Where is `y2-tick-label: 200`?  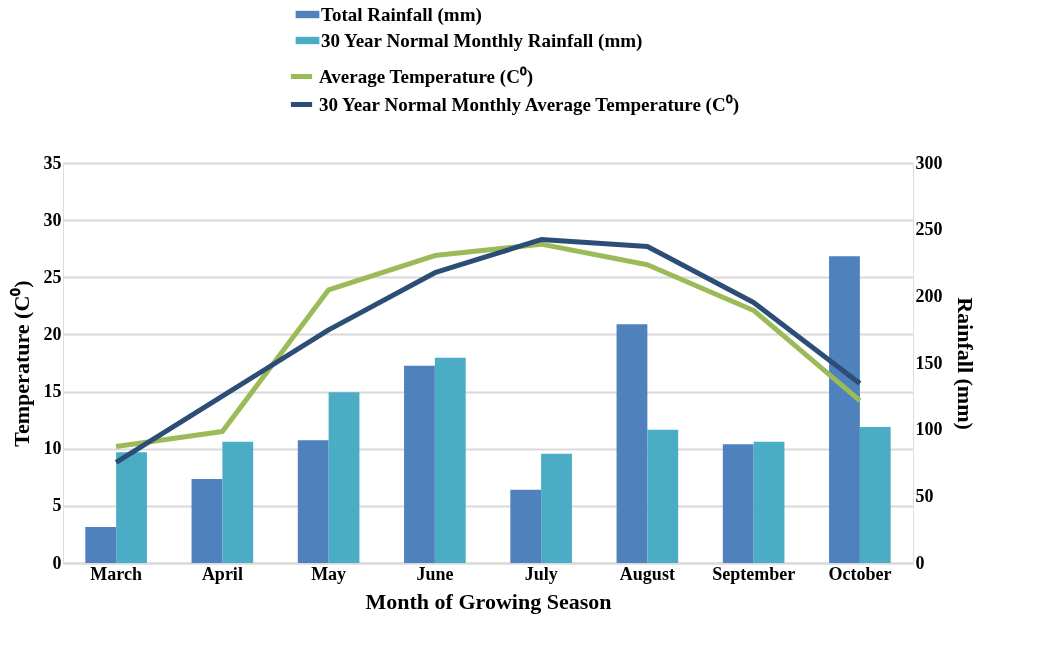 y2-tick-label: 200 is located at coordinates (929, 295).